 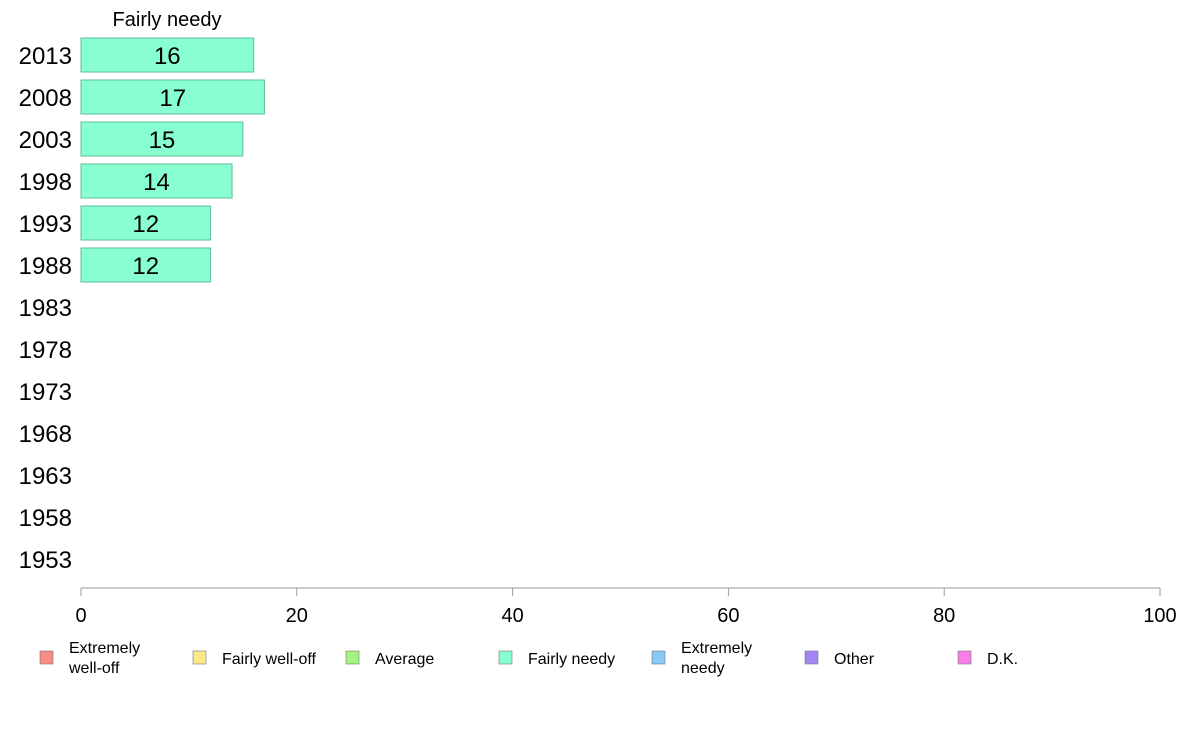 I want to click on year-label-2003: 2003, so click(x=45, y=140).